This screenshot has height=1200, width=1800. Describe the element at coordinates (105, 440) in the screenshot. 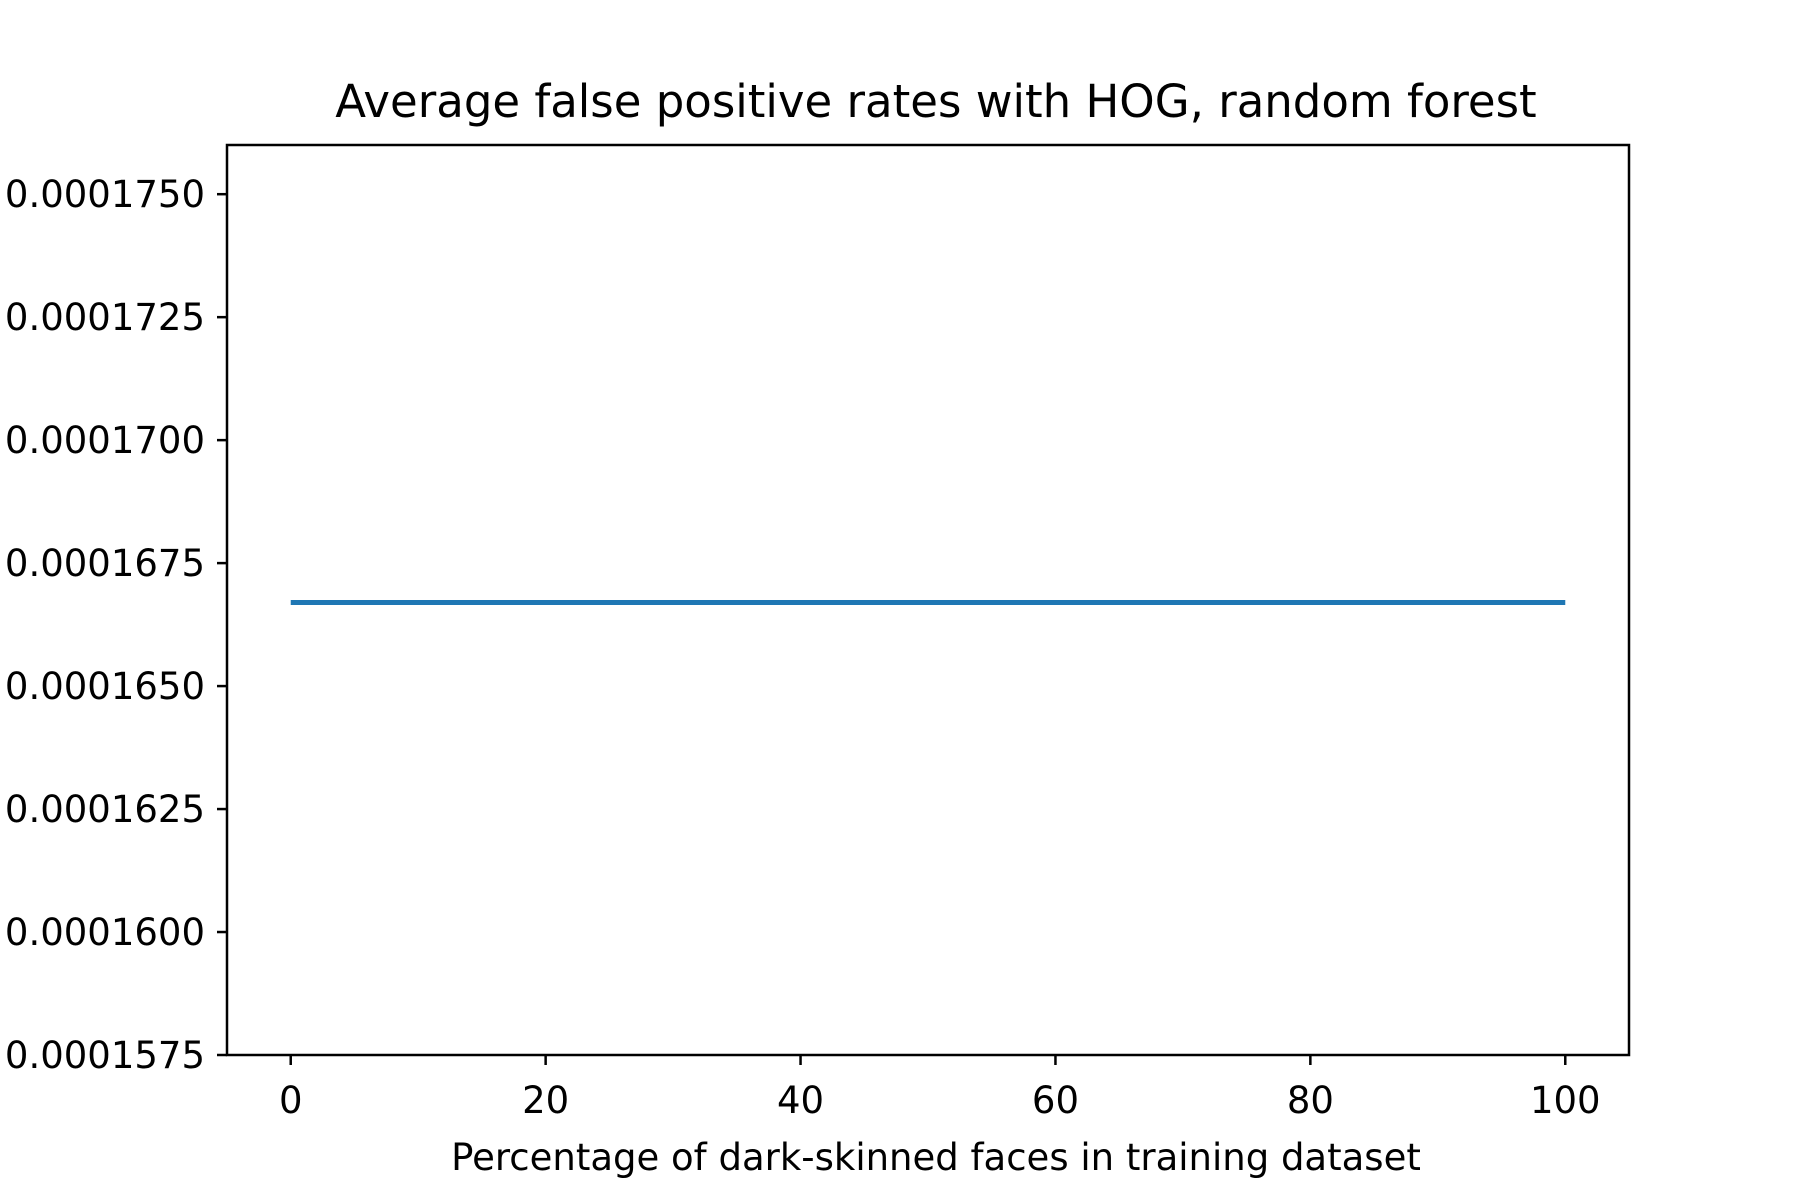

I see `y-tick-label: 0.0001700` at that location.